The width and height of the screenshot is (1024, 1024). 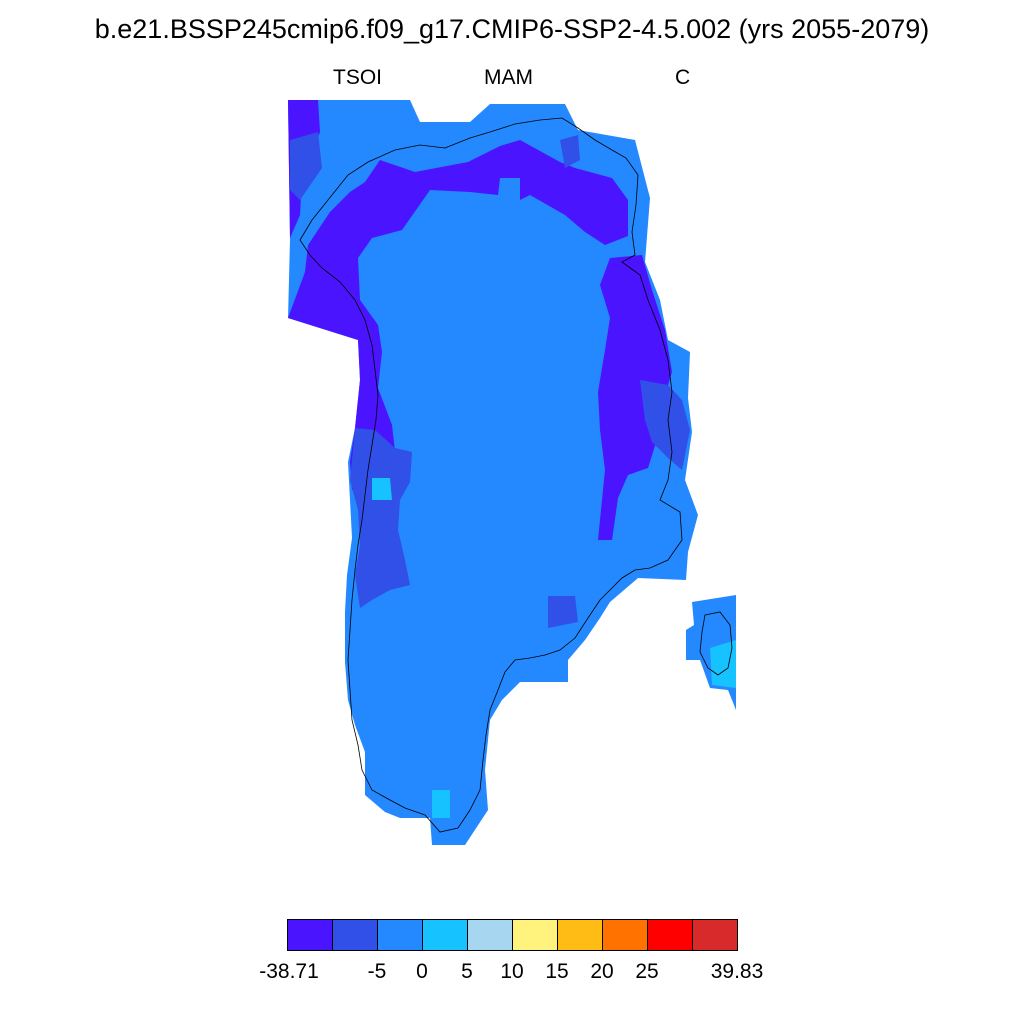 I want to click on colorbar-label: 10, so click(x=512, y=971).